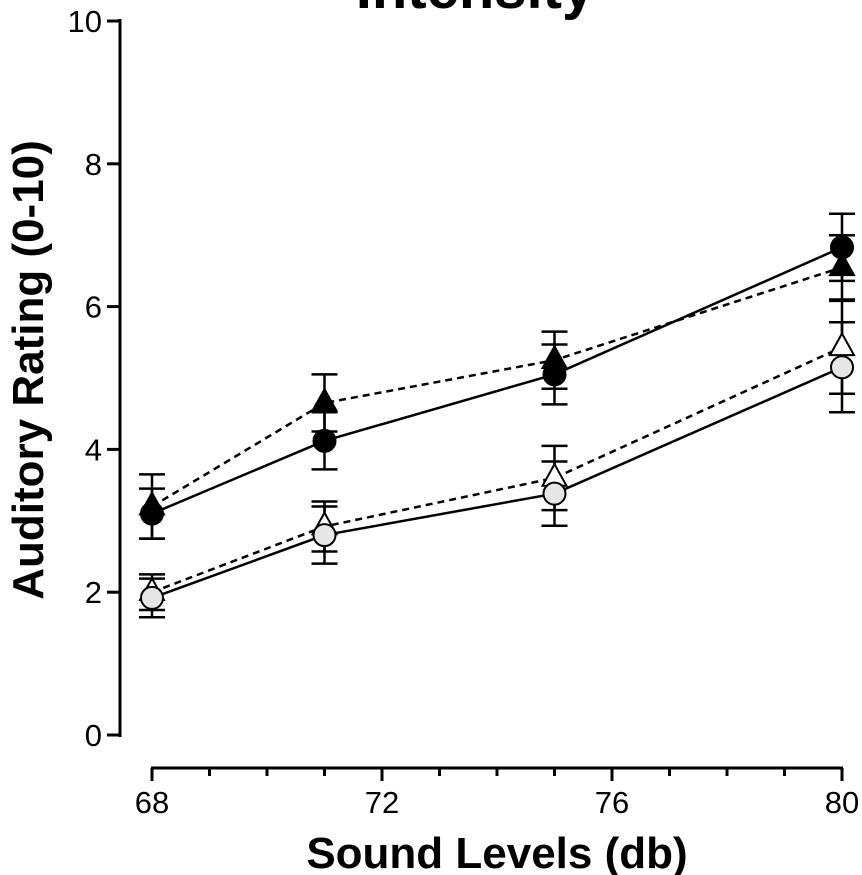 This screenshot has width=862, height=875. Describe the element at coordinates (85, 21) in the screenshot. I see `y-tick-label: 10` at that location.